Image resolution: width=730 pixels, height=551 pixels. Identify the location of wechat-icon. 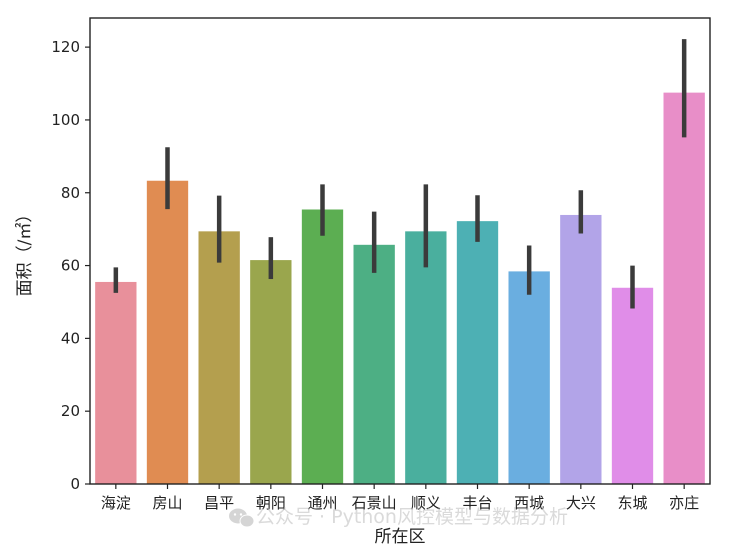
(242, 518).